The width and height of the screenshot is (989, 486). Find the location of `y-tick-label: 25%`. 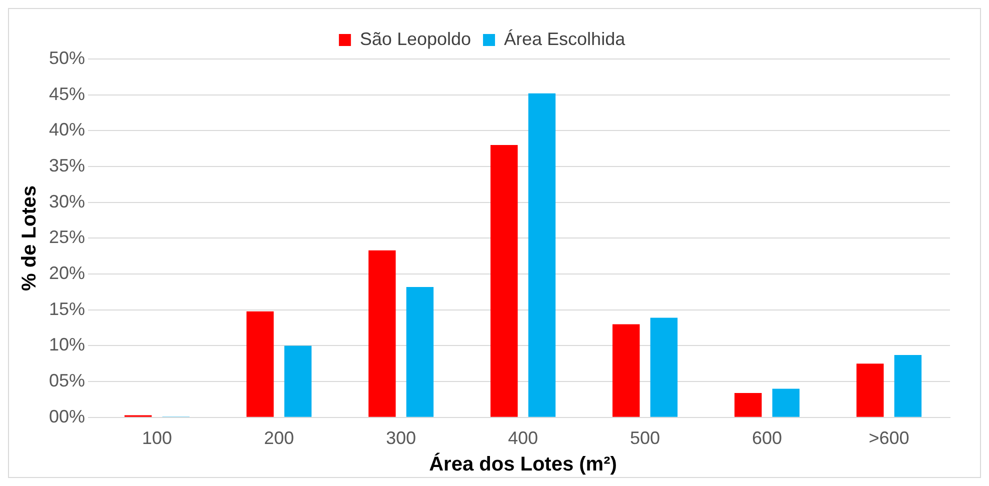

y-tick-label: 25% is located at coordinates (67, 237).